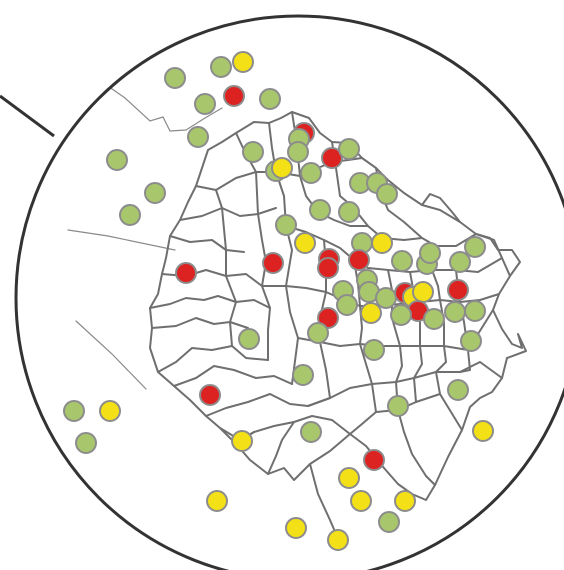 This screenshot has height=570, width=564. What do you see at coordinates (163, 107) in the screenshot?
I see `outer-line-north` at bounding box center [163, 107].